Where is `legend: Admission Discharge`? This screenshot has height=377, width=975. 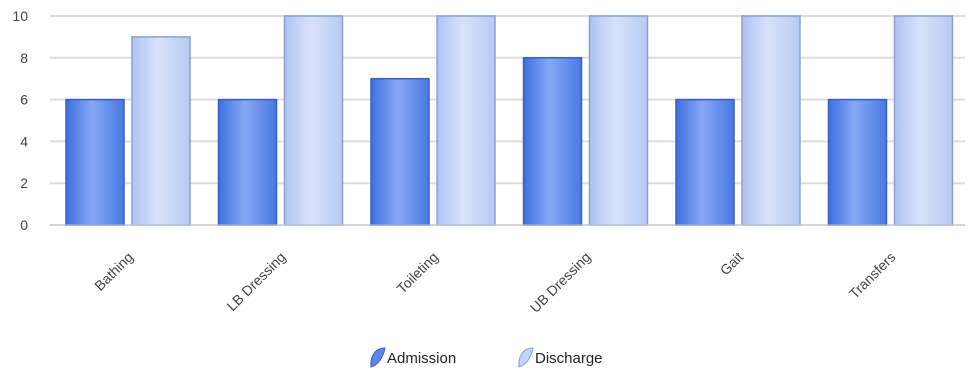 legend: Admission Discharge is located at coordinates (486, 357).